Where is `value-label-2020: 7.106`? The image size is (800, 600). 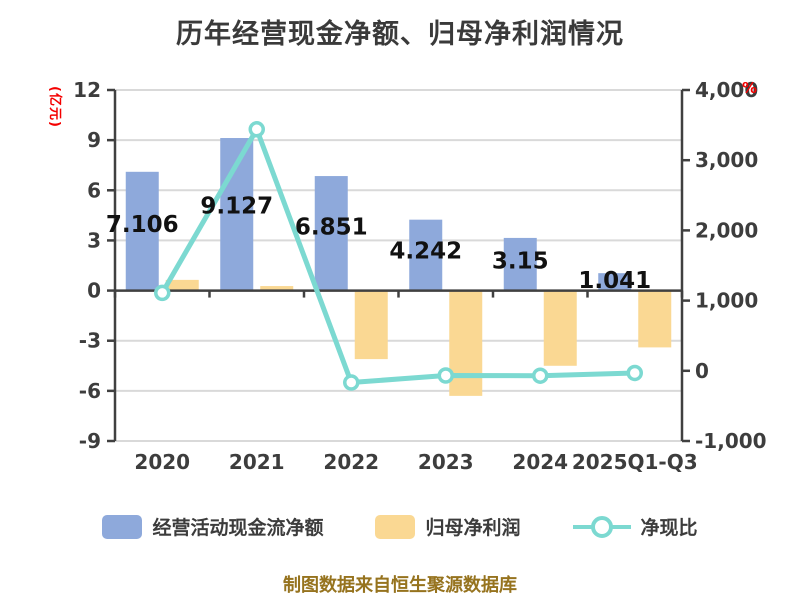
value-label-2020: 7.106 is located at coordinates (142, 225).